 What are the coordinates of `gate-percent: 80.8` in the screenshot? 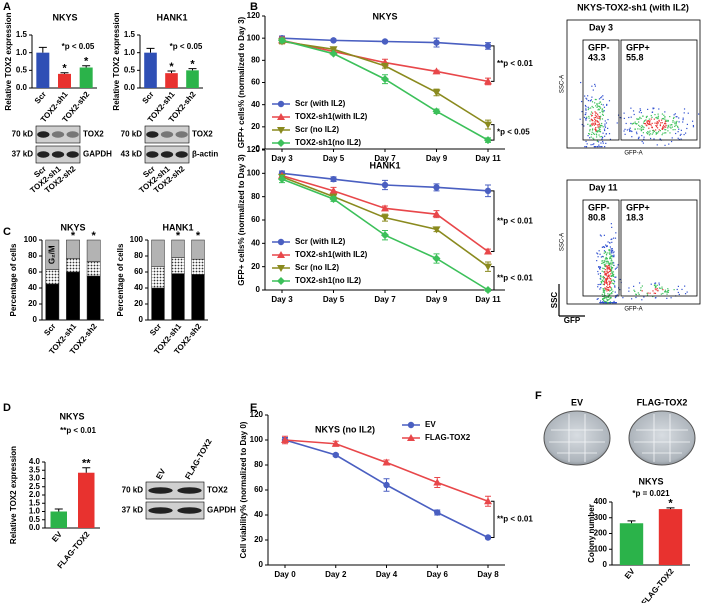 It's located at (597, 217).